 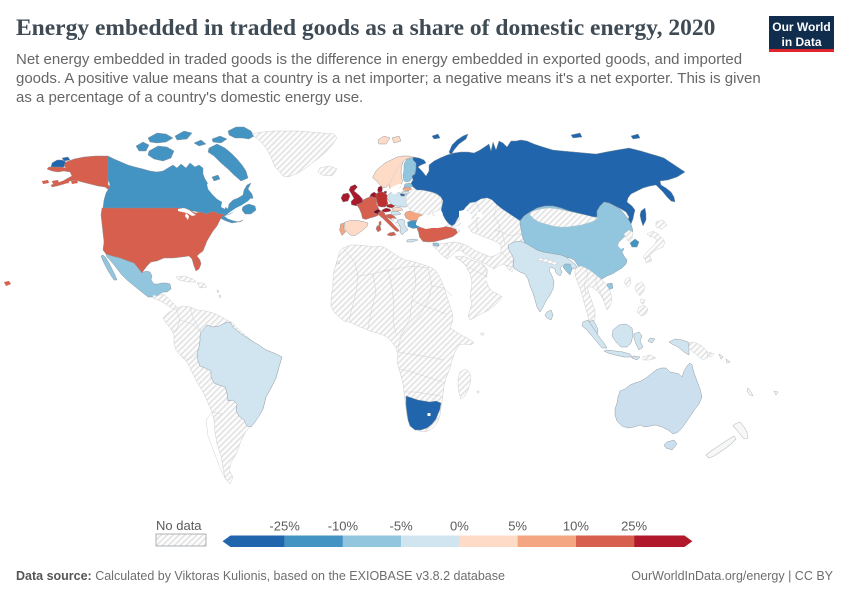 I want to click on svg-text: -25%, so click(x=284, y=526).